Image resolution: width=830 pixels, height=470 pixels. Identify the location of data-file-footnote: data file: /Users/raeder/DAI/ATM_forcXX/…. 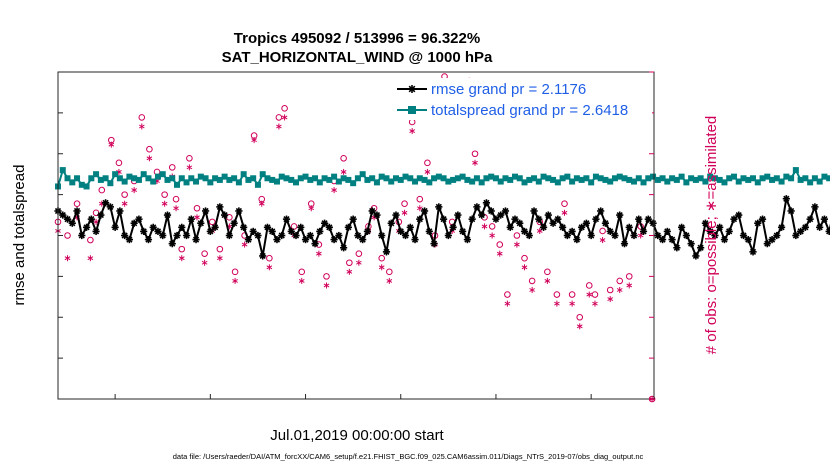
(408, 456).